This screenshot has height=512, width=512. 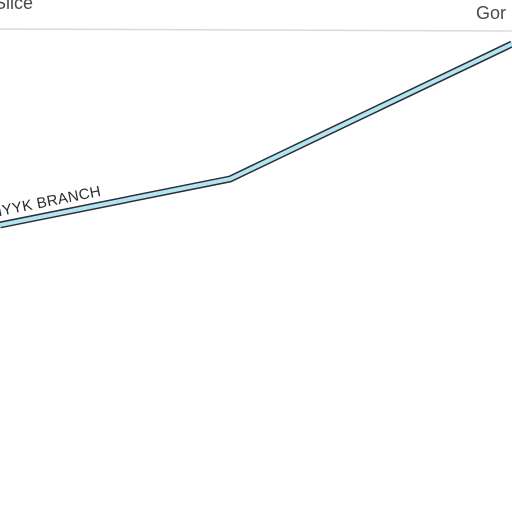 I want to click on place-label-top-right: Gor, so click(x=491, y=13).